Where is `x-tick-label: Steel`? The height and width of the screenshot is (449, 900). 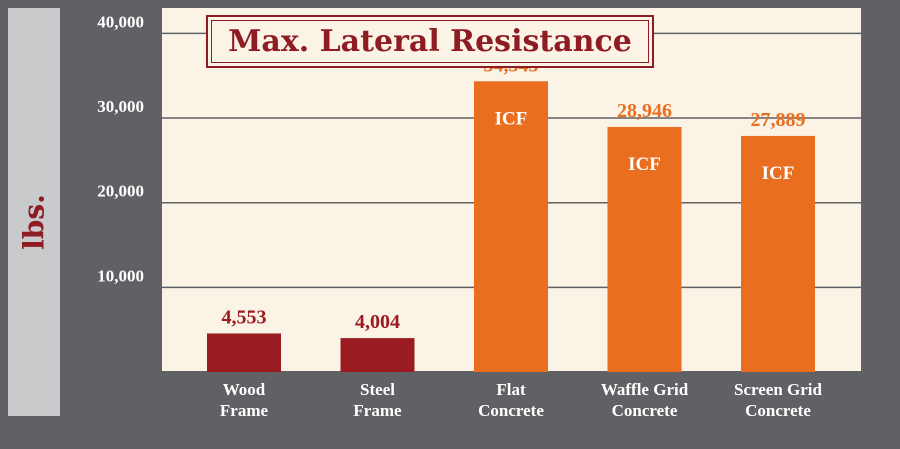
x-tick-label: Steel is located at coordinates (377, 389).